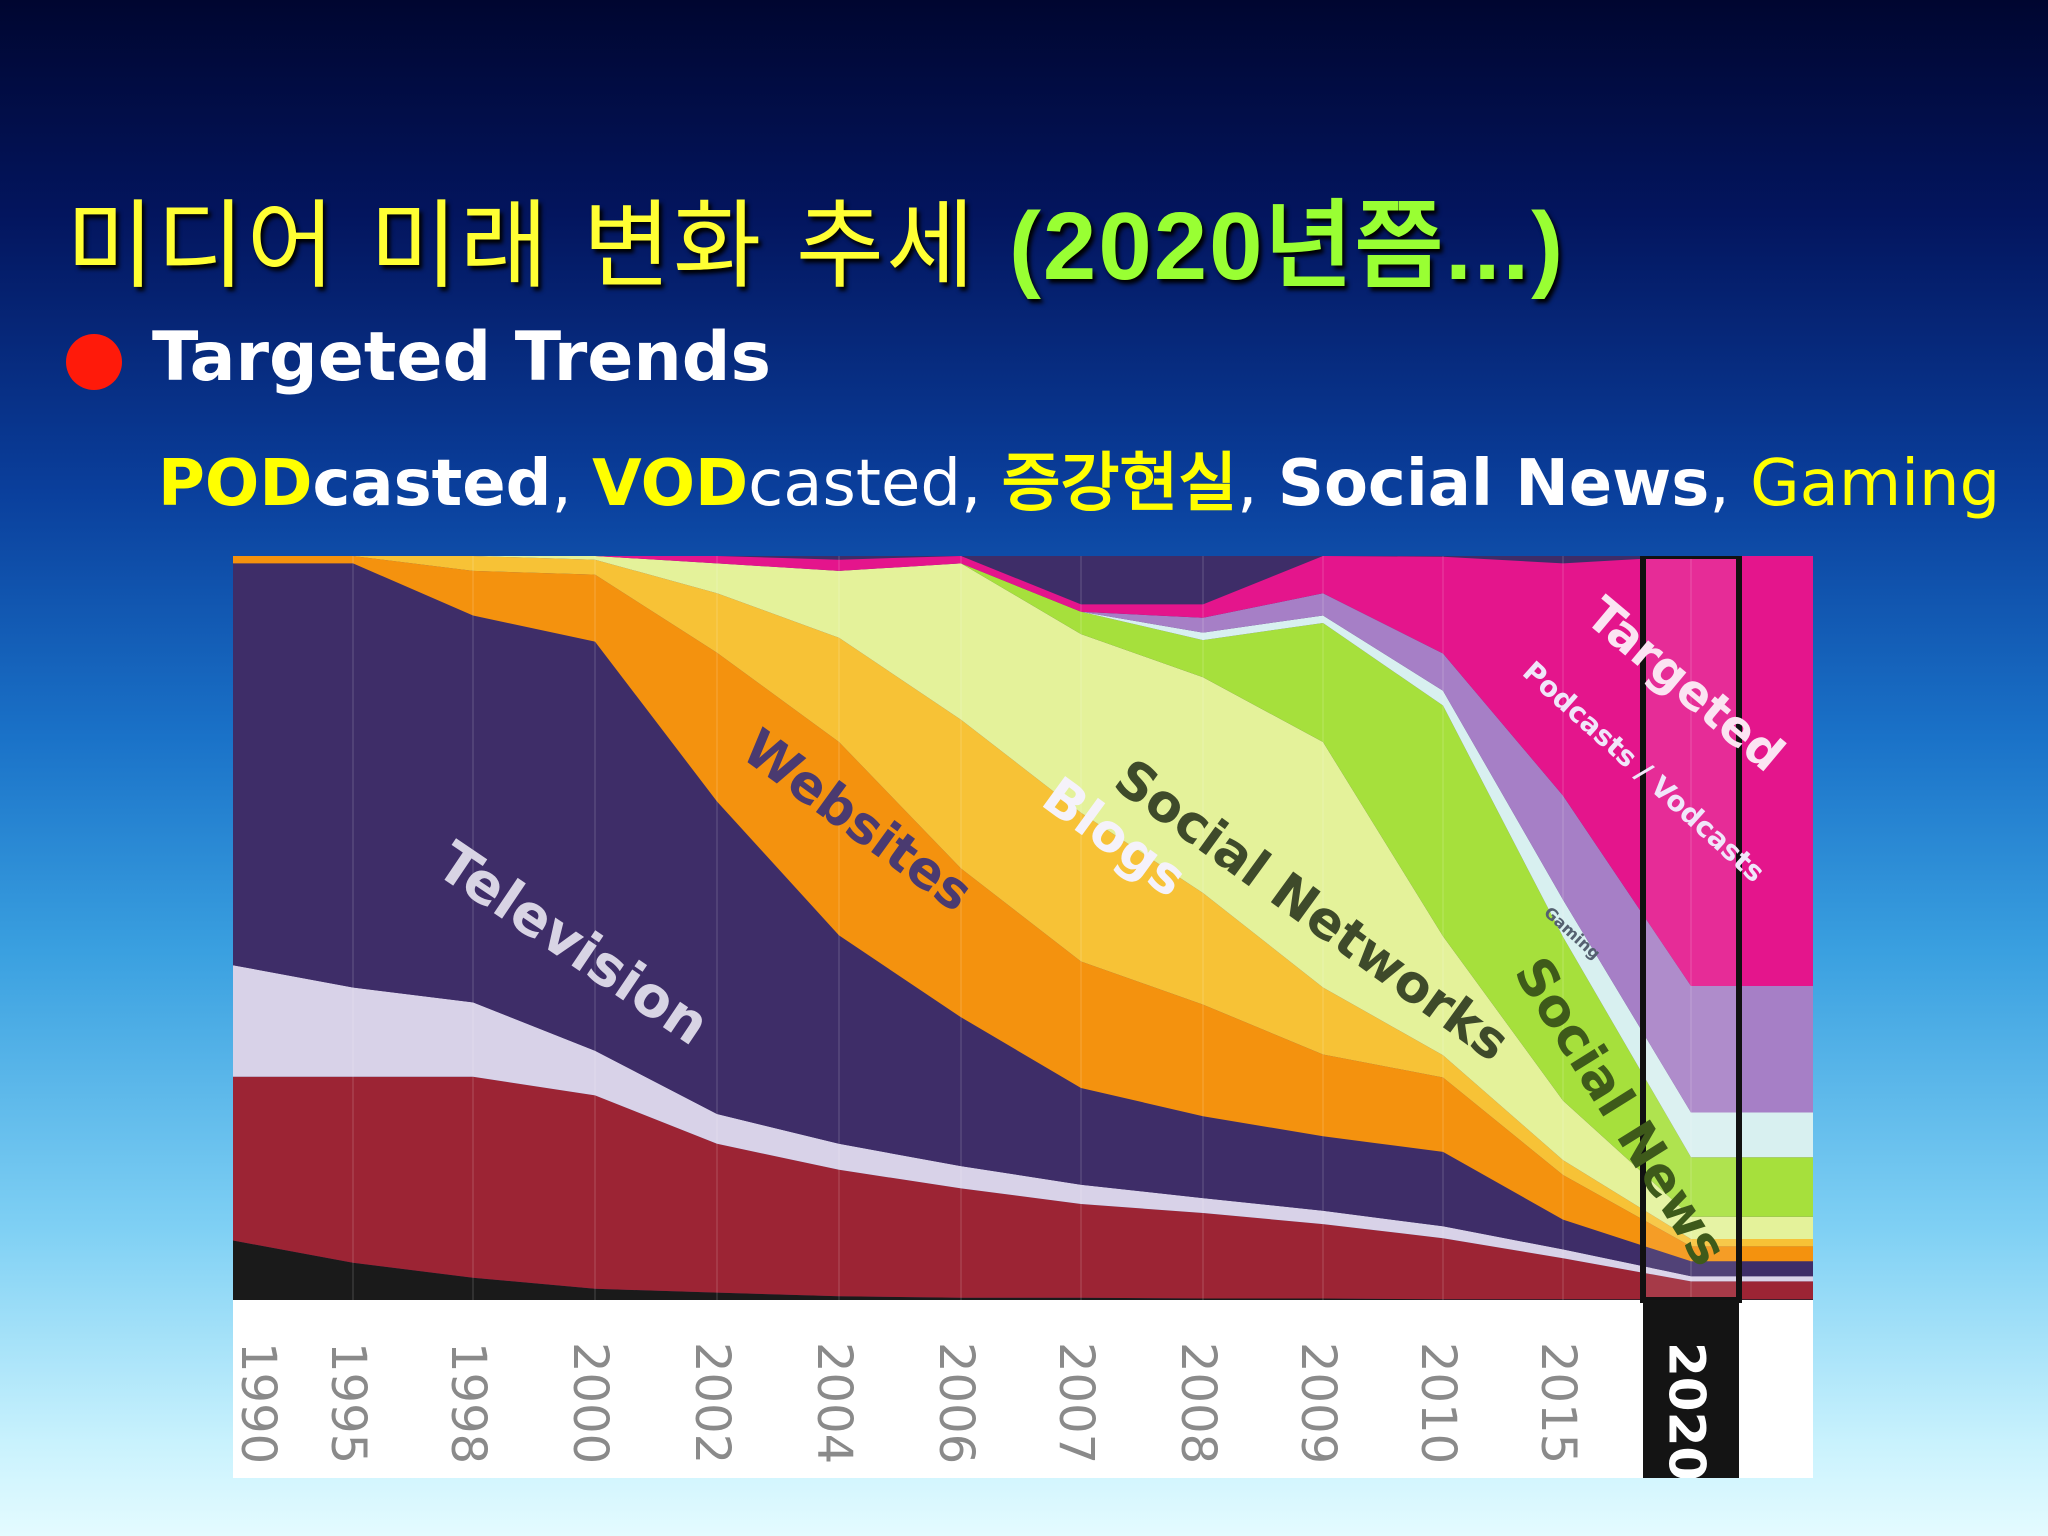 Image resolution: width=2048 pixels, height=1536 pixels. Describe the element at coordinates (1691, 929) in the screenshot. I see `highlight-column` at that location.